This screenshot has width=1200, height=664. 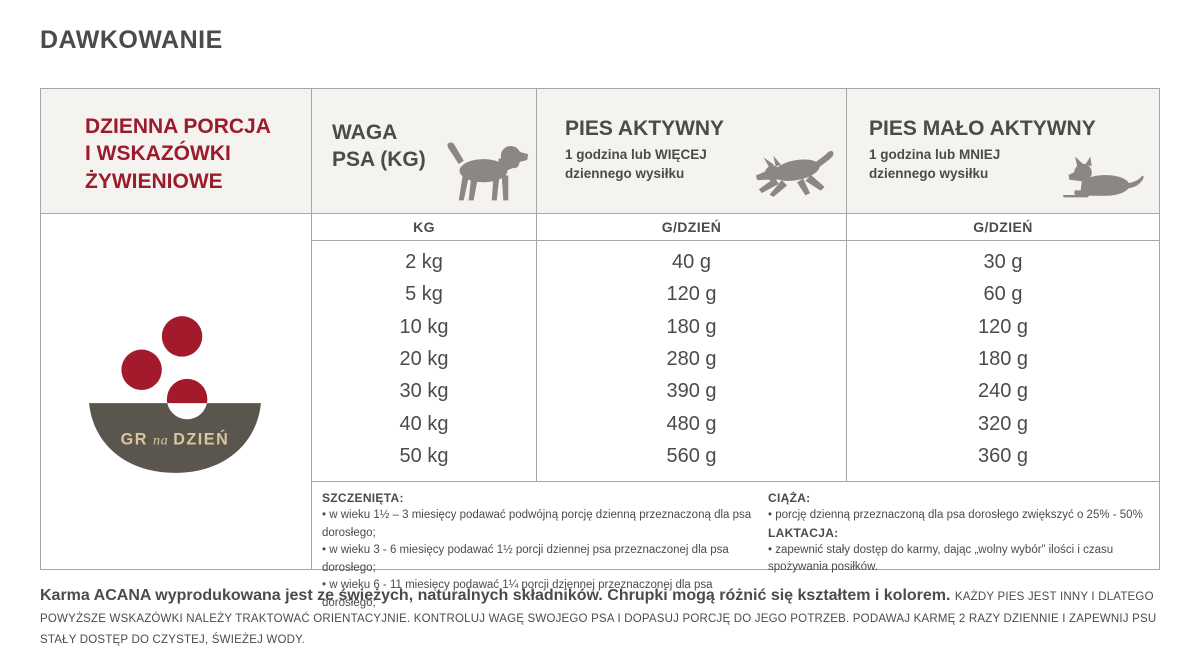 What do you see at coordinates (363, 498) in the screenshot?
I see `puppies-heading: SZCZENIĘTA:` at bounding box center [363, 498].